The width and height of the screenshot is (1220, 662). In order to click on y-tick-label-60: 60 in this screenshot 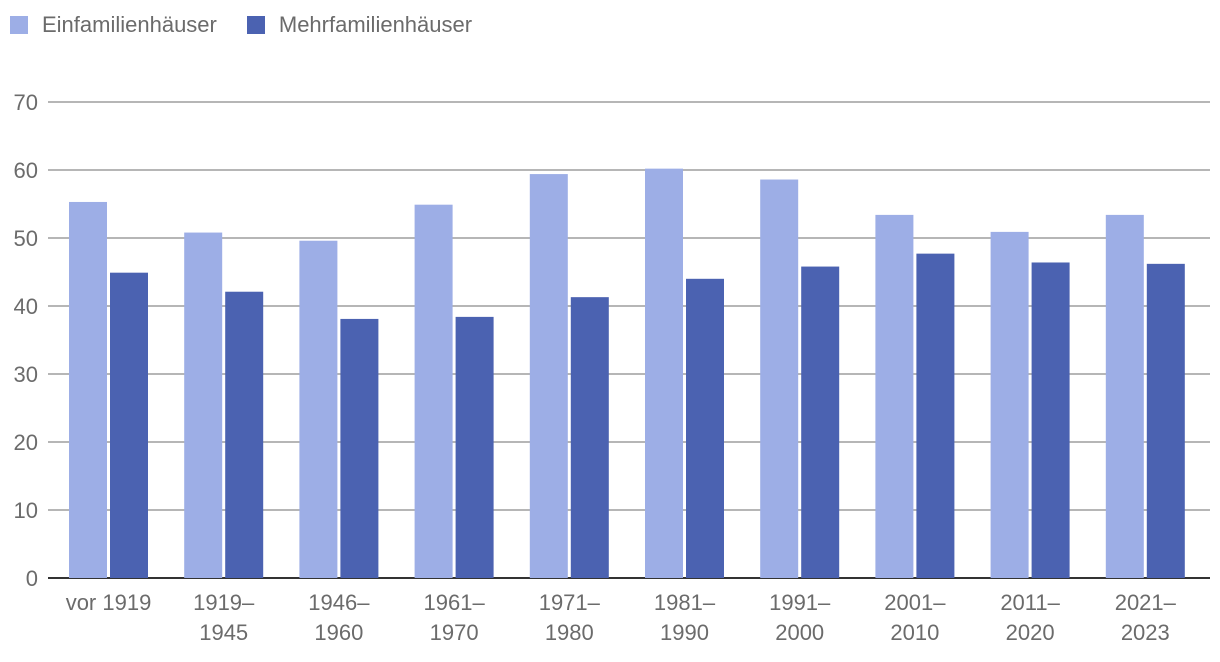, I will do `click(26, 170)`.